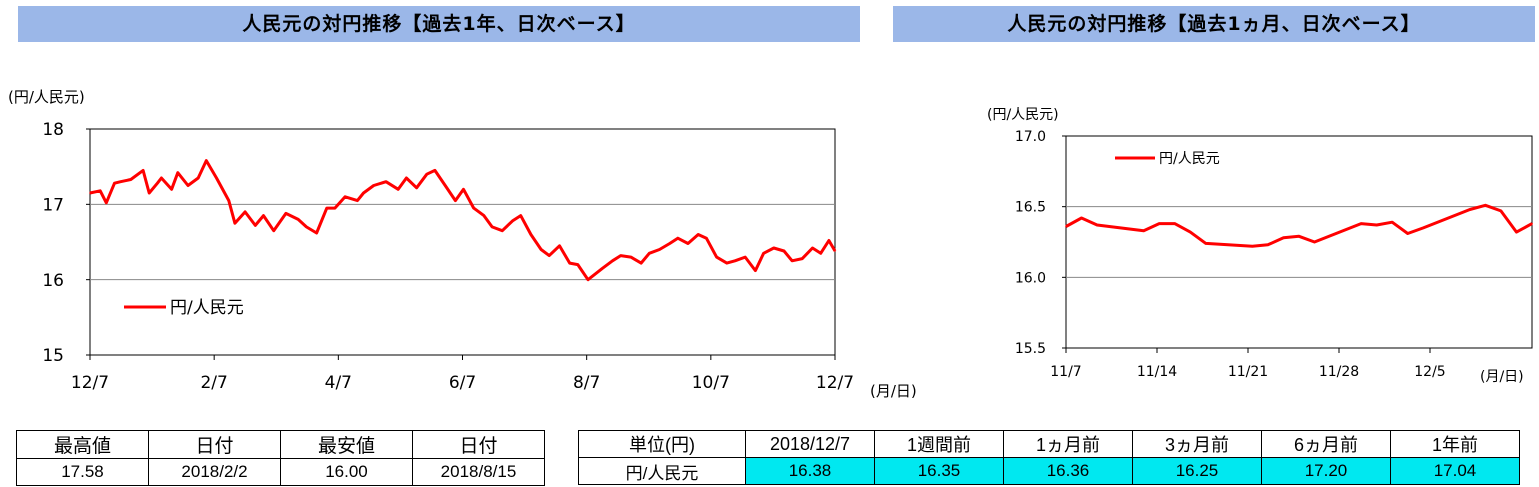 The height and width of the screenshot is (487, 1539). I want to click on chart-title-1m: 人民元の対円推移【過去1ヵ月、日次ベース】, so click(1214, 24).